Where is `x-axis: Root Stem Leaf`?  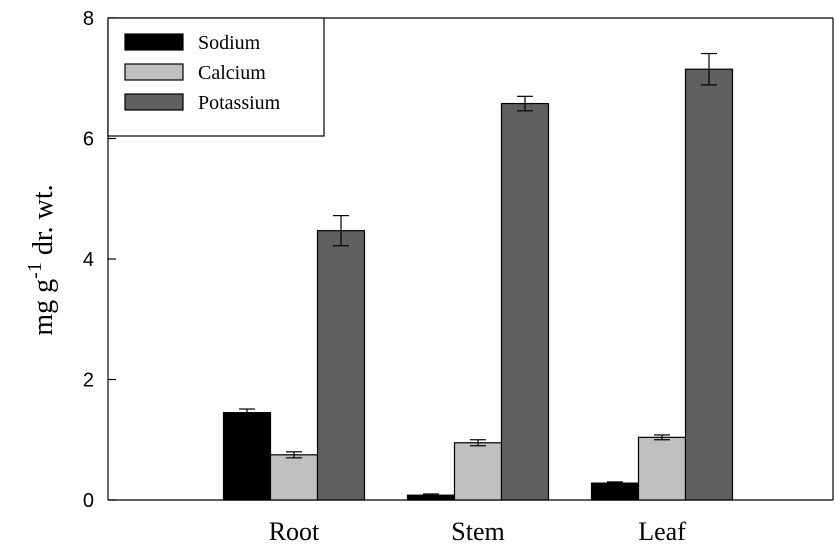
x-axis: Root Stem Leaf is located at coordinates (477, 531).